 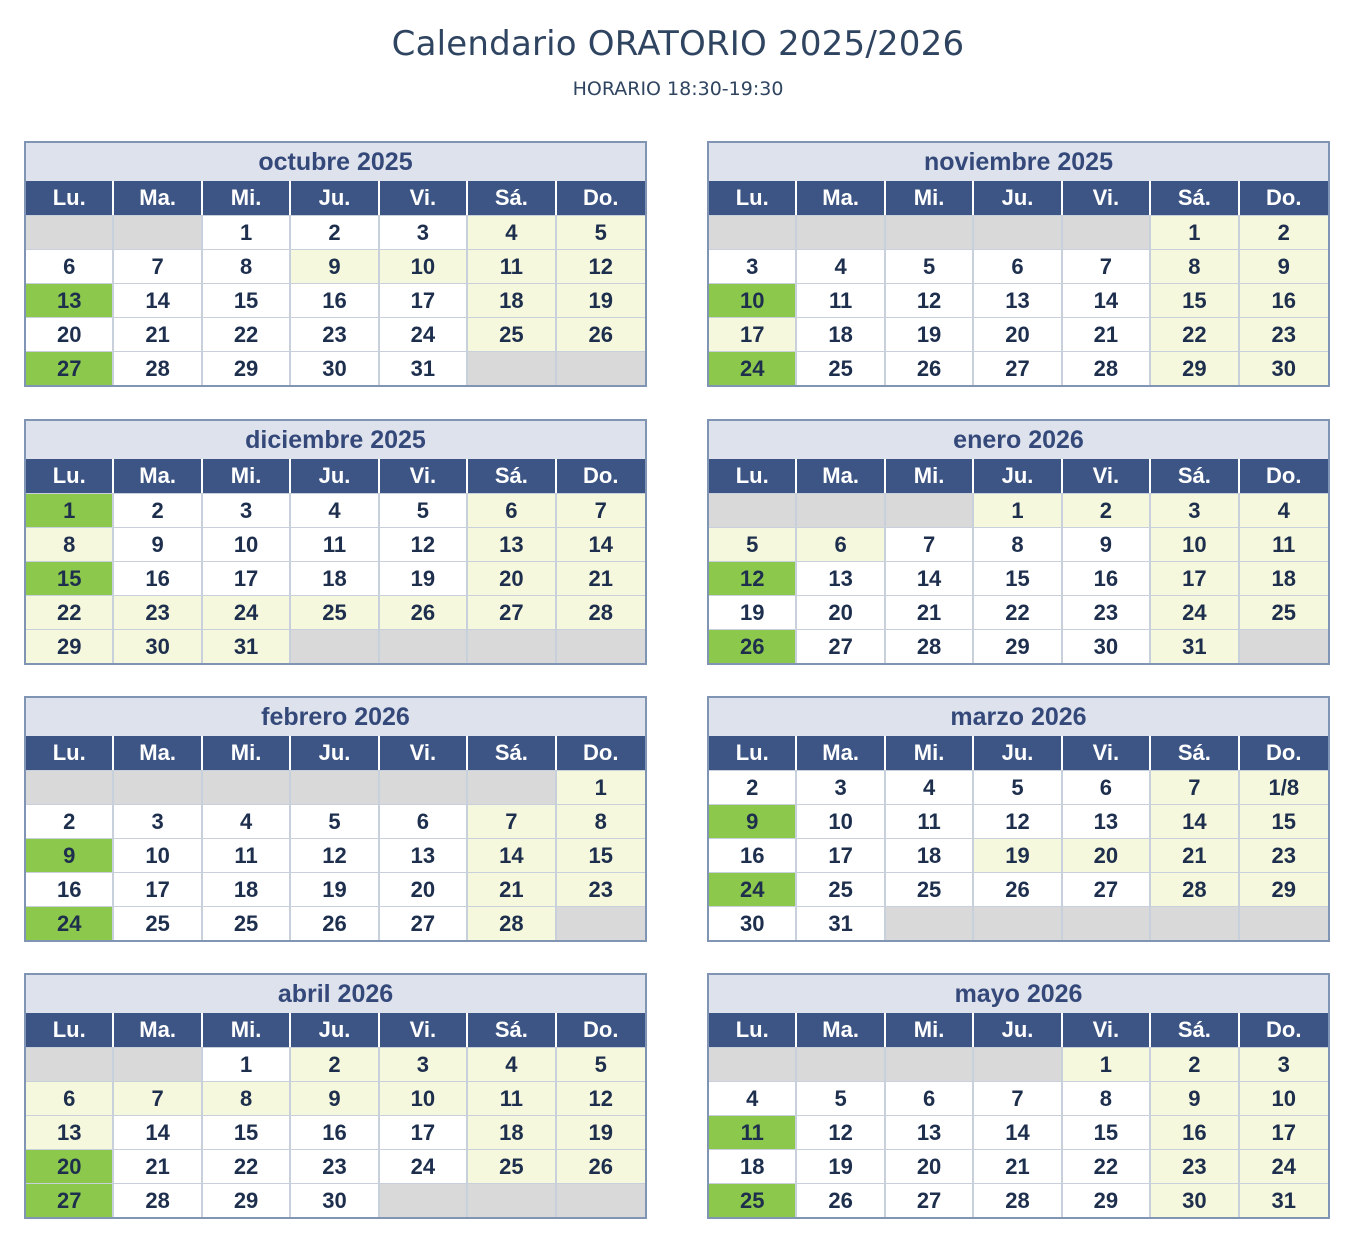 I want to click on day-cell: 22, so click(x=70, y=612).